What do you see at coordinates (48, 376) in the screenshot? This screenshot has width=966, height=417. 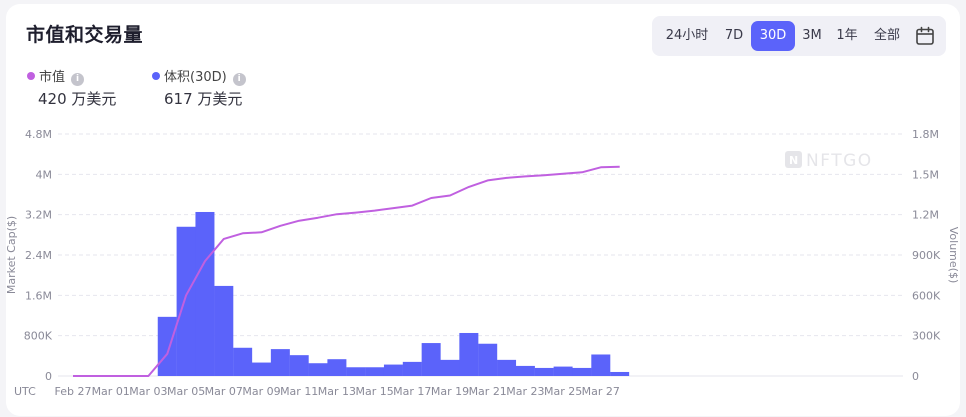 I see `y-left-tick-label: 0` at bounding box center [48, 376].